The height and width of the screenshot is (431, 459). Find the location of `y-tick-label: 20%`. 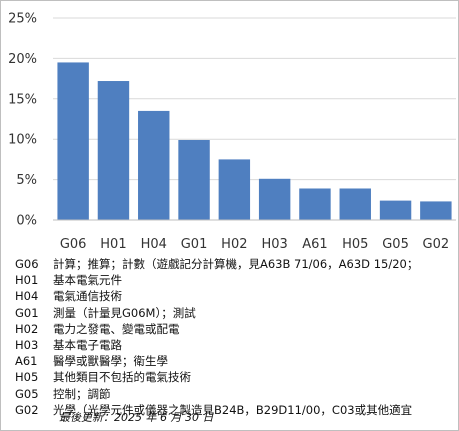

y-tick-label: 20% is located at coordinates (22, 59).